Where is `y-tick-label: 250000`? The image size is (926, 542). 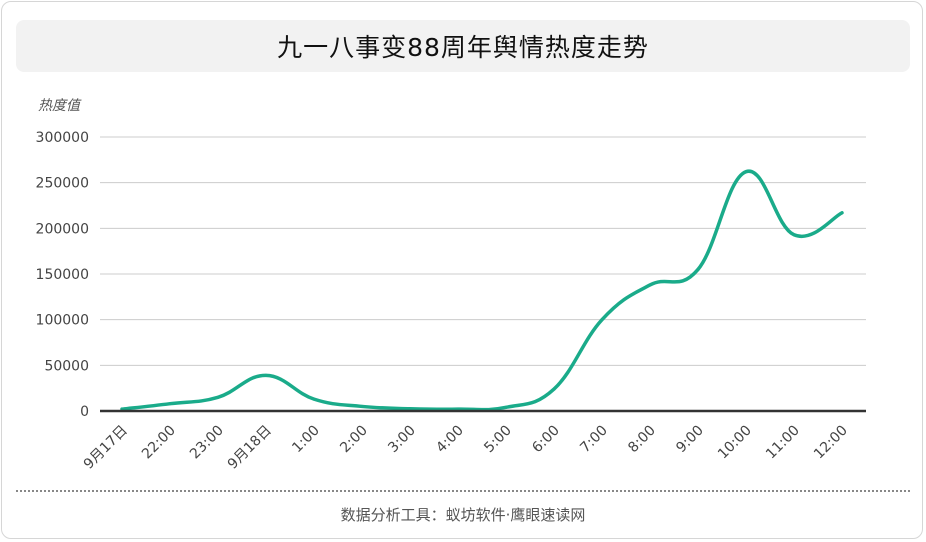
y-tick-label: 250000 is located at coordinates (62, 184).